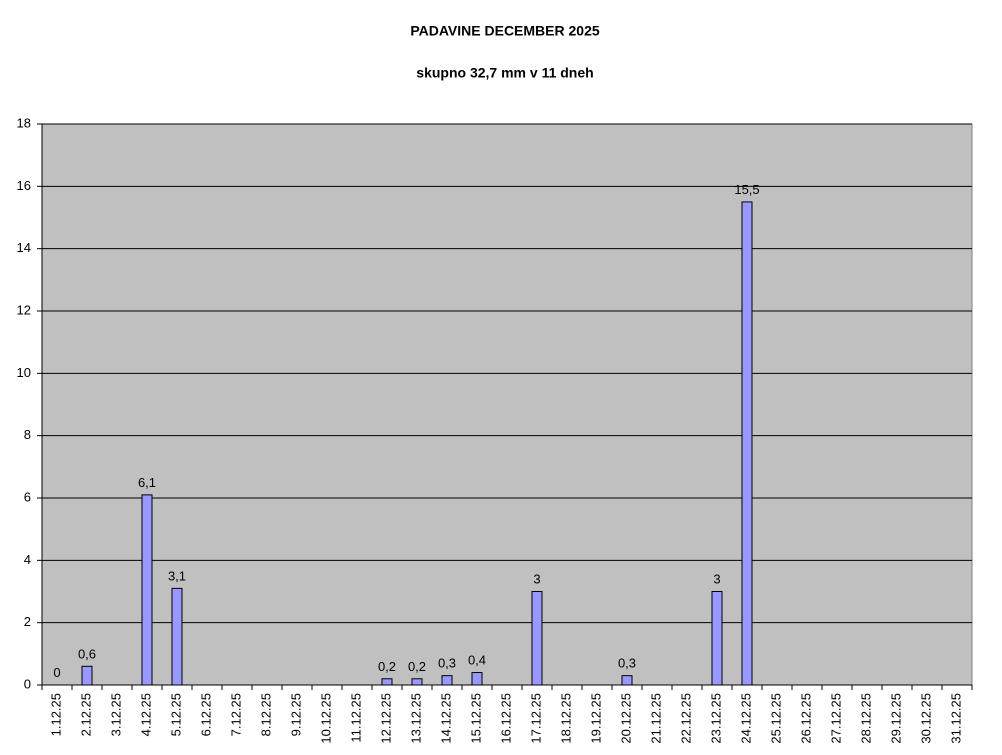 Image resolution: width=1002 pixels, height=755 pixels. Describe the element at coordinates (925, 718) in the screenshot. I see `x-tick-label: 30.12.25` at that location.